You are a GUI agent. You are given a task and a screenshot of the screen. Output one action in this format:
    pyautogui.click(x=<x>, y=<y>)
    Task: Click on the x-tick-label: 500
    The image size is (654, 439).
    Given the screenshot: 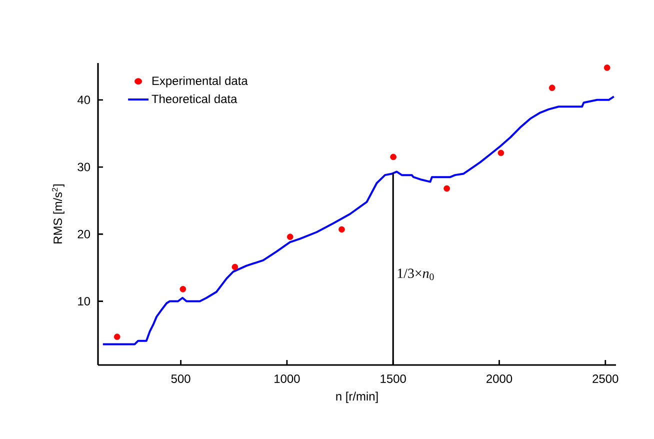 What is the action you would take?
    pyautogui.click(x=180, y=378)
    